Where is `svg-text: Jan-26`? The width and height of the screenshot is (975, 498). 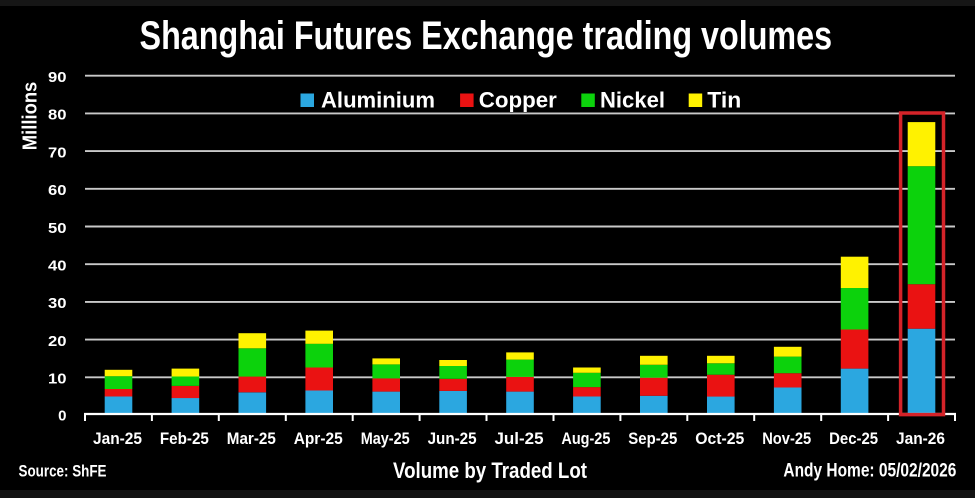 svg-text: Jan-26 is located at coordinates (920, 439).